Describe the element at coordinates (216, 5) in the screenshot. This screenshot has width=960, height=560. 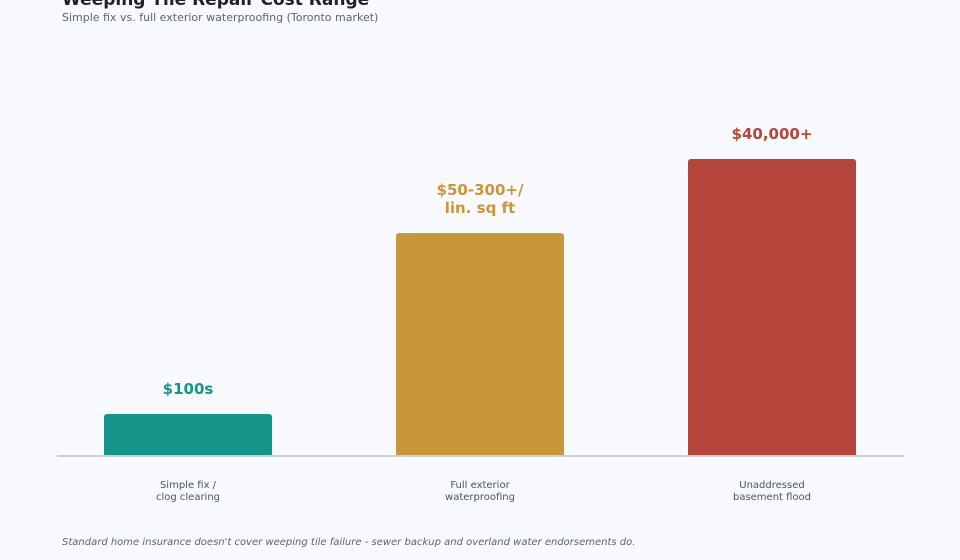
I see `chart-title: Weeping Tile Repair Cost Range` at that location.